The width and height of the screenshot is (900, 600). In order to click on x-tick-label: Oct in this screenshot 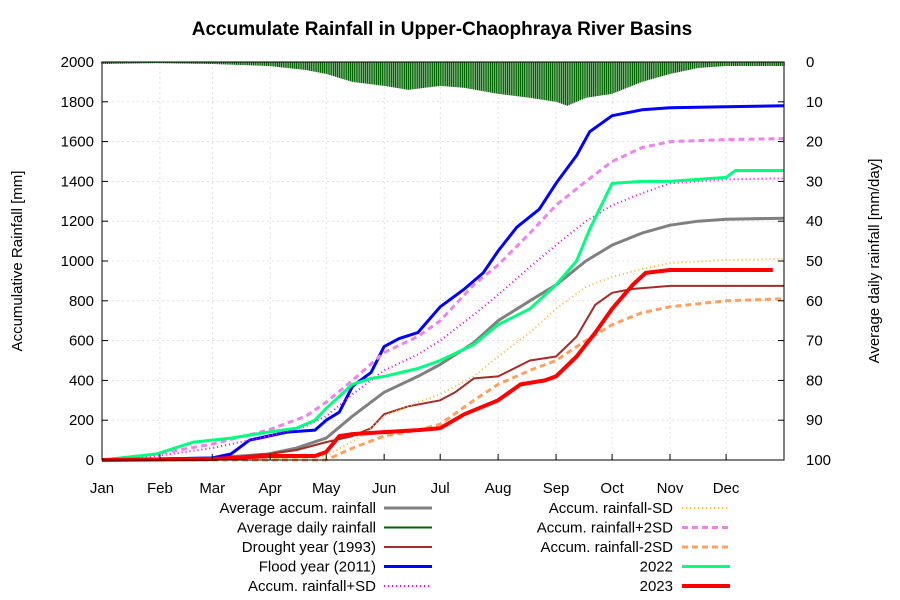, I will do `click(612, 488)`.